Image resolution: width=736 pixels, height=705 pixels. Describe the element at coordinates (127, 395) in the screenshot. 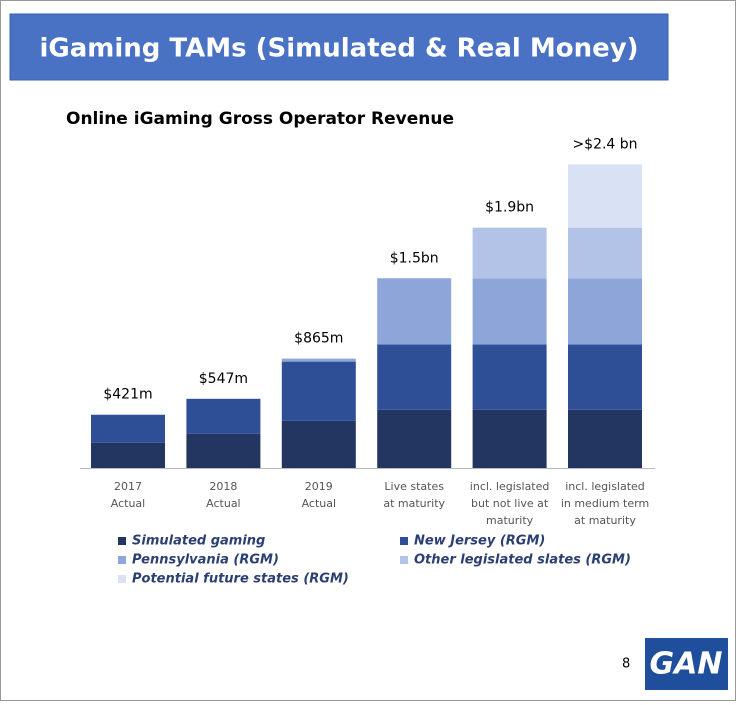

I see `total-label: $421m` at that location.